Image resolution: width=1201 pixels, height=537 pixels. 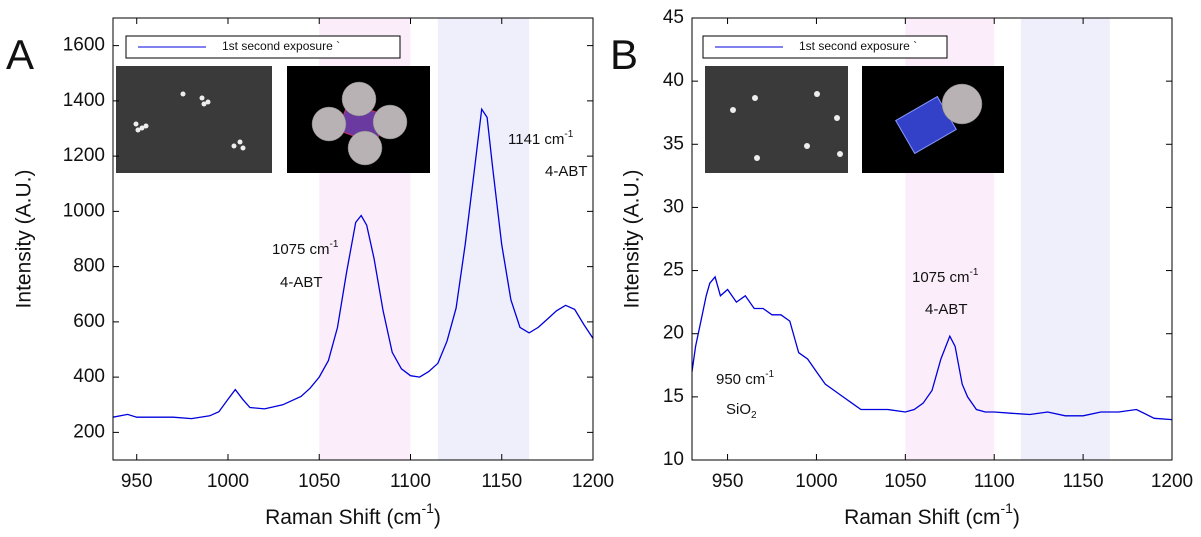 I want to click on y-tick-label: 40, so click(x=673, y=80).